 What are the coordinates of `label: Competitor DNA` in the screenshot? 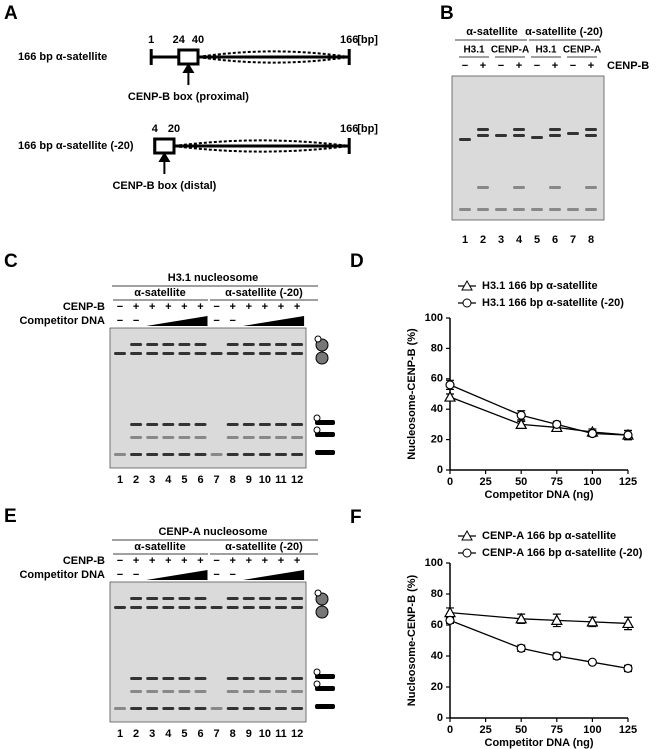 It's located at (62, 321).